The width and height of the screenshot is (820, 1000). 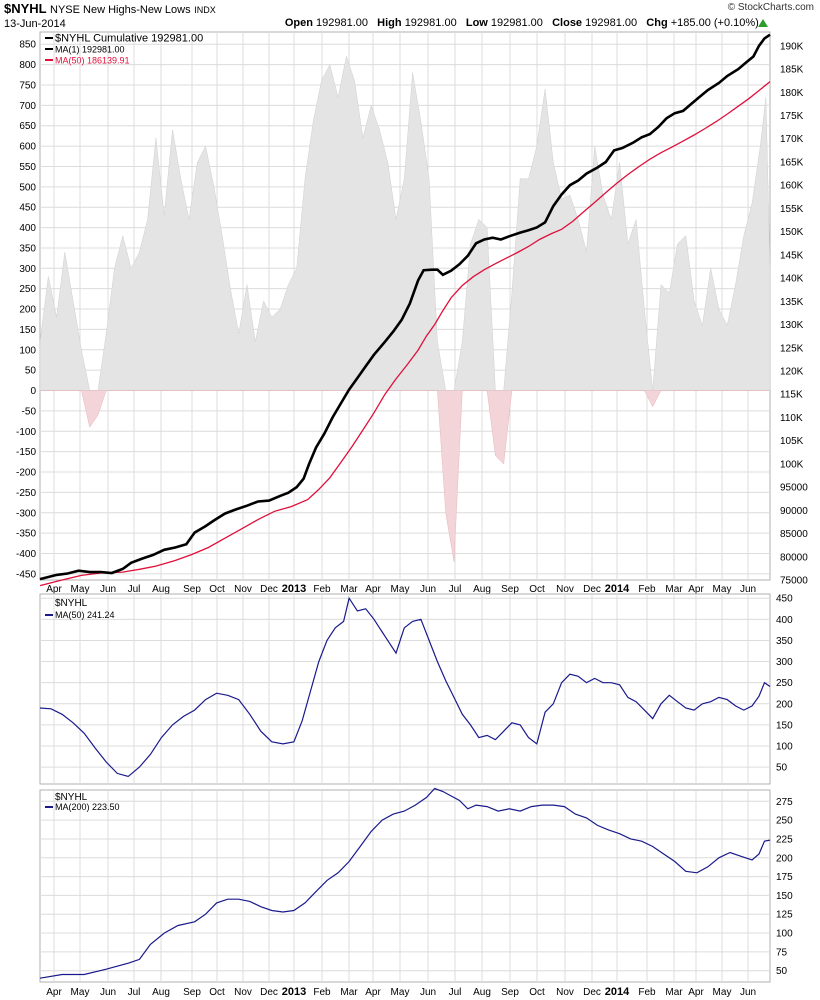 What do you see at coordinates (784, 662) in the screenshot?
I see `right-axis-tick-label: 300` at bounding box center [784, 662].